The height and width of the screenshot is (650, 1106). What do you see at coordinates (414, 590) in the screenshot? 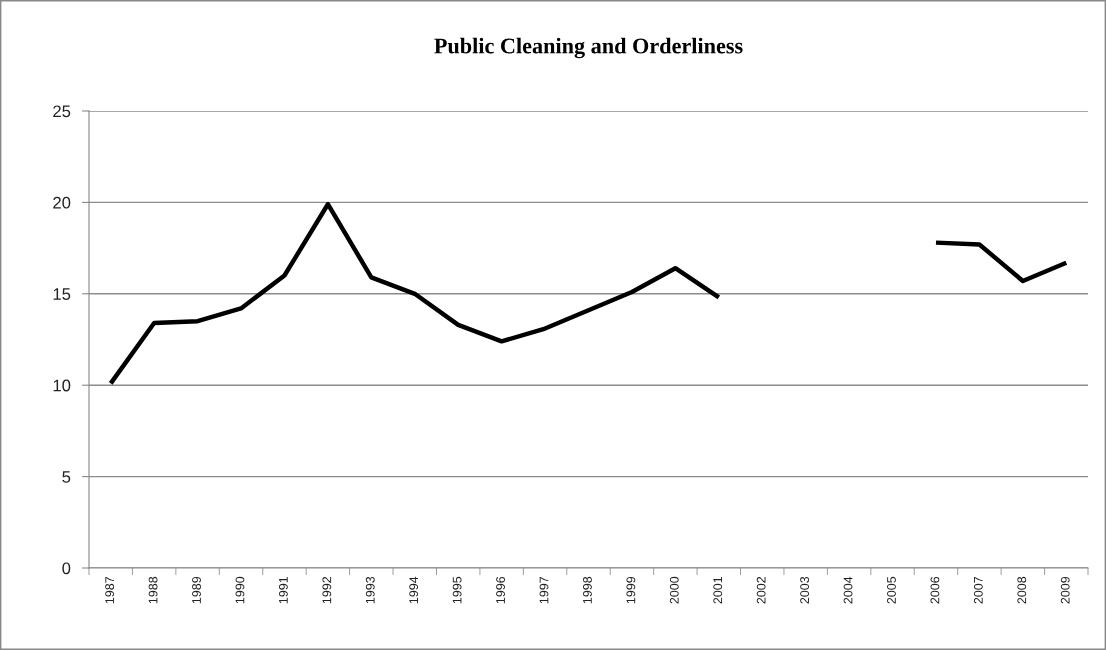
I see `x-tick-label: 1994` at bounding box center [414, 590].